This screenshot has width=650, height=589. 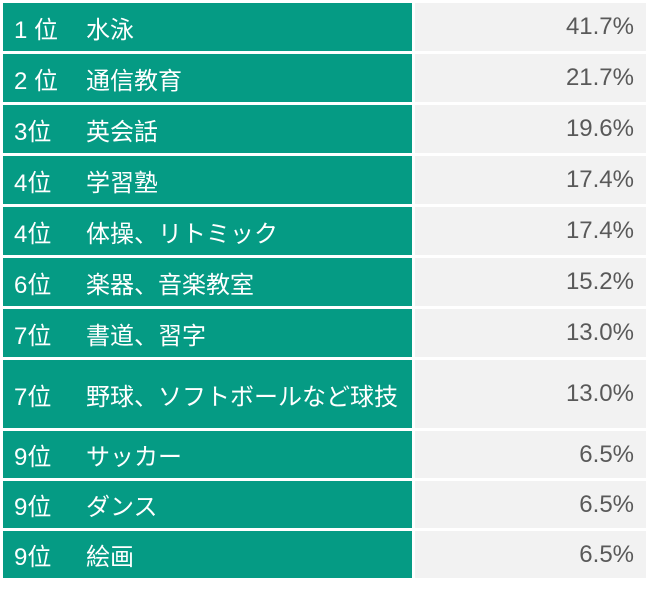 What do you see at coordinates (146, 336) in the screenshot?
I see `activity-label: 書道、習字` at bounding box center [146, 336].